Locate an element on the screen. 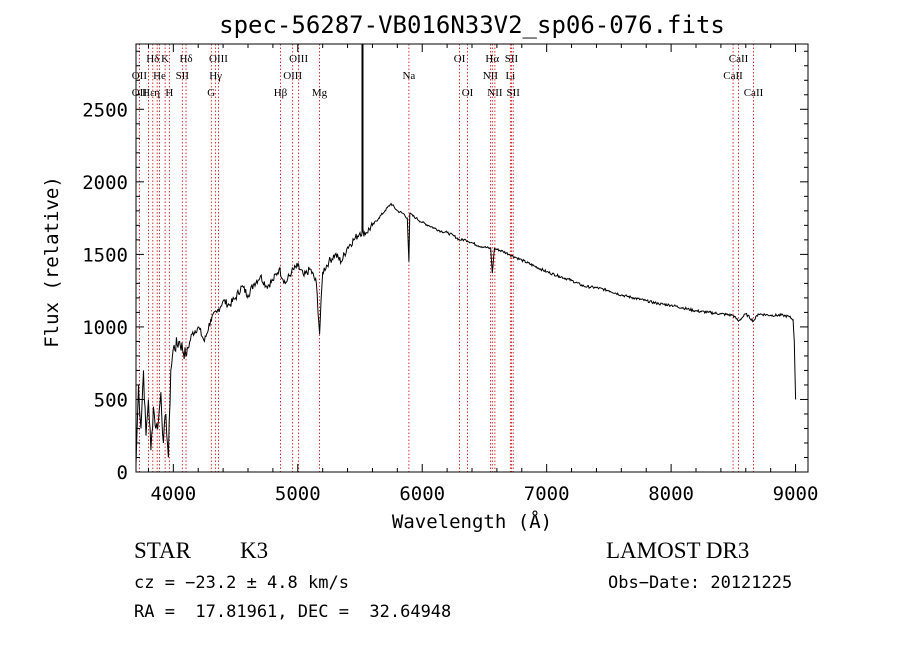 This screenshot has width=900, height=649. survey-name: LAMOST DR3 is located at coordinates (678, 550).